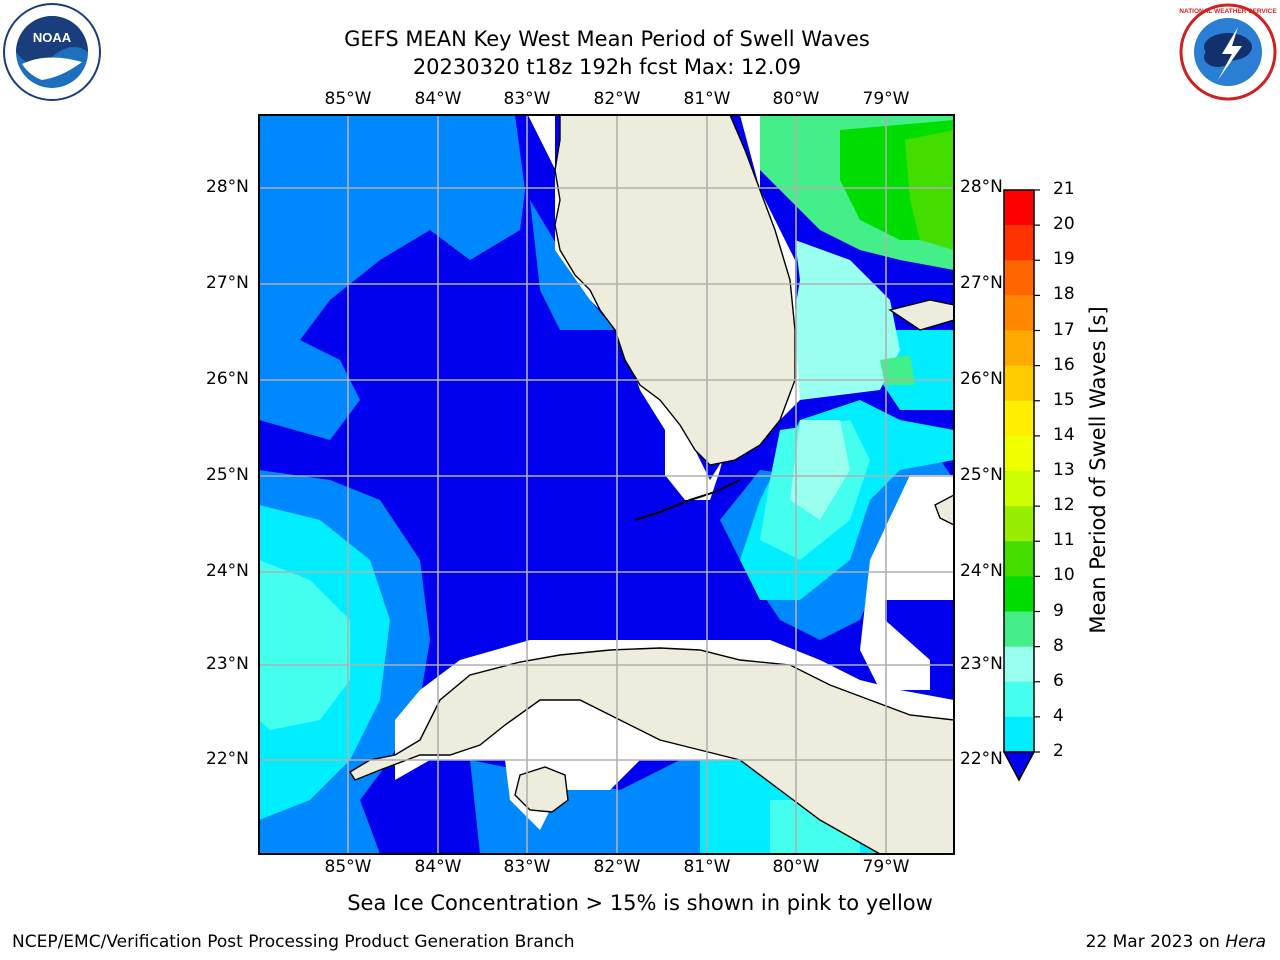 This screenshot has width=1280, height=960. I want to click on lat-label-left-26n: 26°N, so click(227, 379).